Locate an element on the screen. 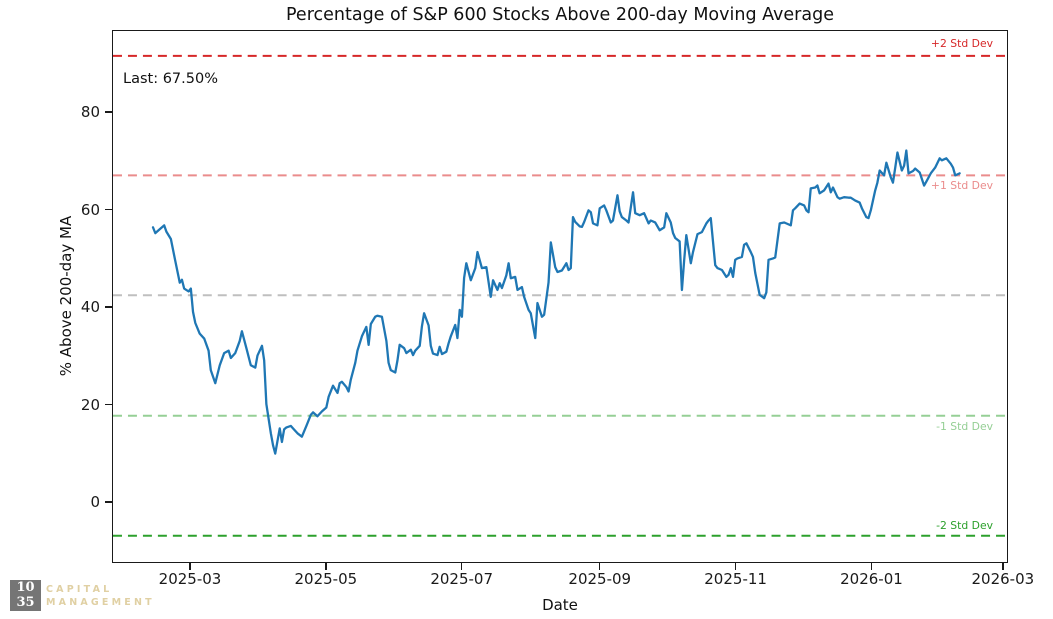  x-tick-label: 2026-03 is located at coordinates (1003, 579).